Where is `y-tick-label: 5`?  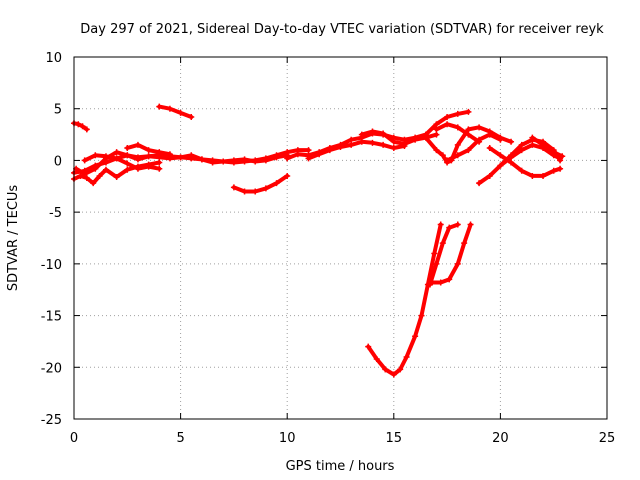 y-tick-label: 5 is located at coordinates (58, 110).